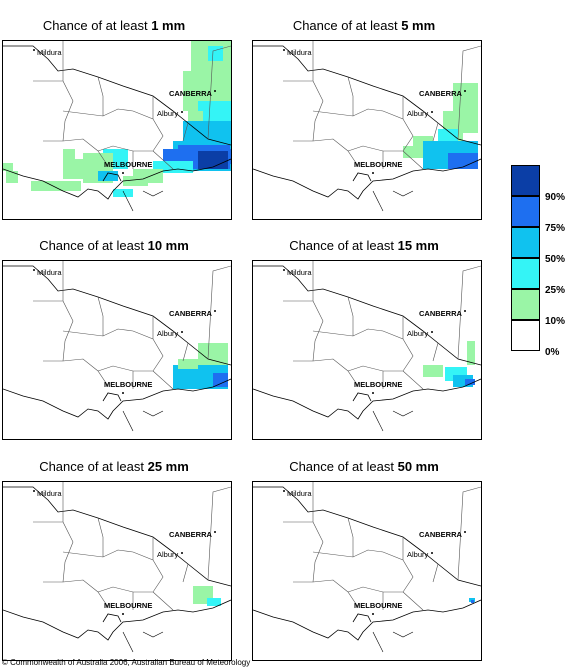 The width and height of the screenshot is (570, 671). What do you see at coordinates (555, 197) in the screenshot?
I see `legend-label-90: 90%` at bounding box center [555, 197].